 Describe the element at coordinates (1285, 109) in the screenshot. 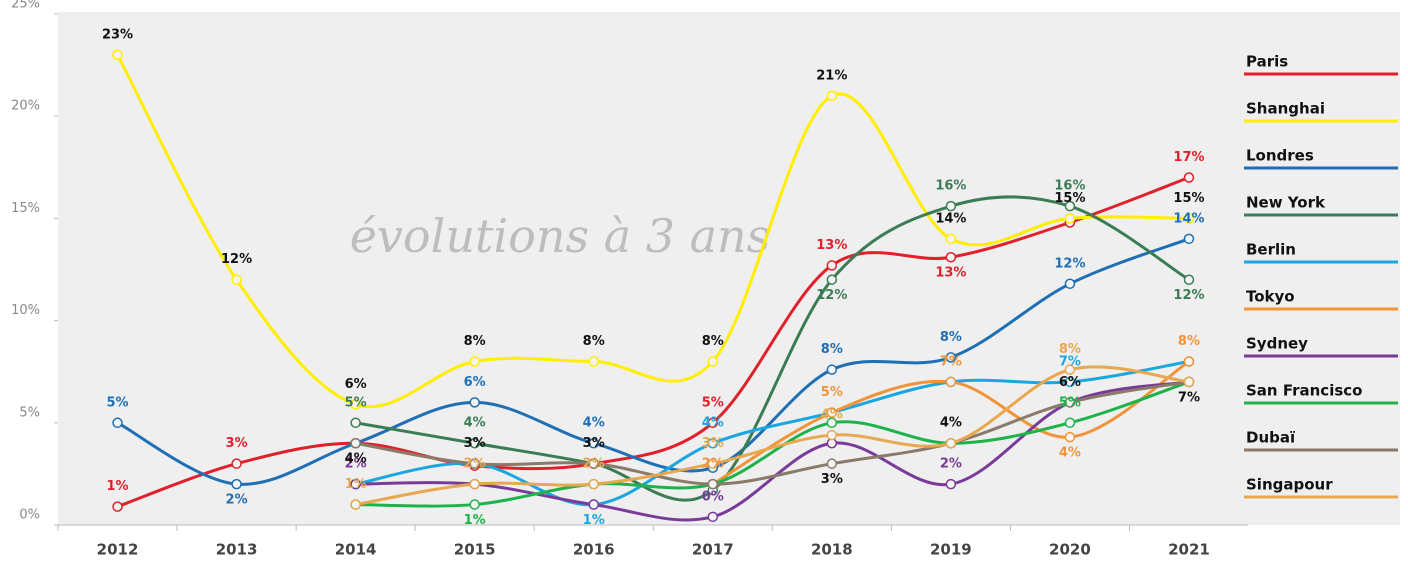

I see `legend-label: Shanghai` at that location.